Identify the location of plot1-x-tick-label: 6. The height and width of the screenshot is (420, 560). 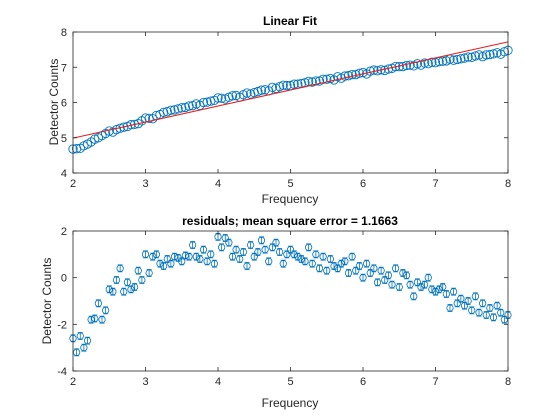
(363, 184).